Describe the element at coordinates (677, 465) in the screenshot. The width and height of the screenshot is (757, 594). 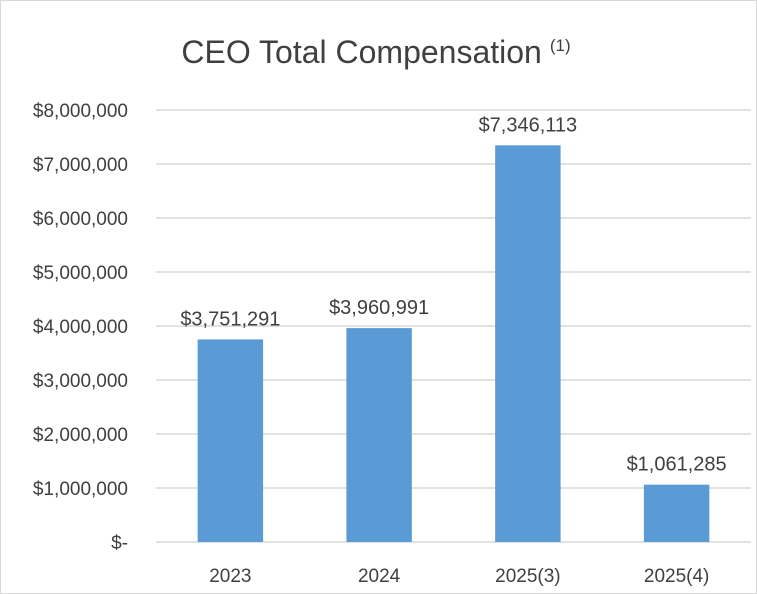
I see `data-label: $1,061,285` at that location.